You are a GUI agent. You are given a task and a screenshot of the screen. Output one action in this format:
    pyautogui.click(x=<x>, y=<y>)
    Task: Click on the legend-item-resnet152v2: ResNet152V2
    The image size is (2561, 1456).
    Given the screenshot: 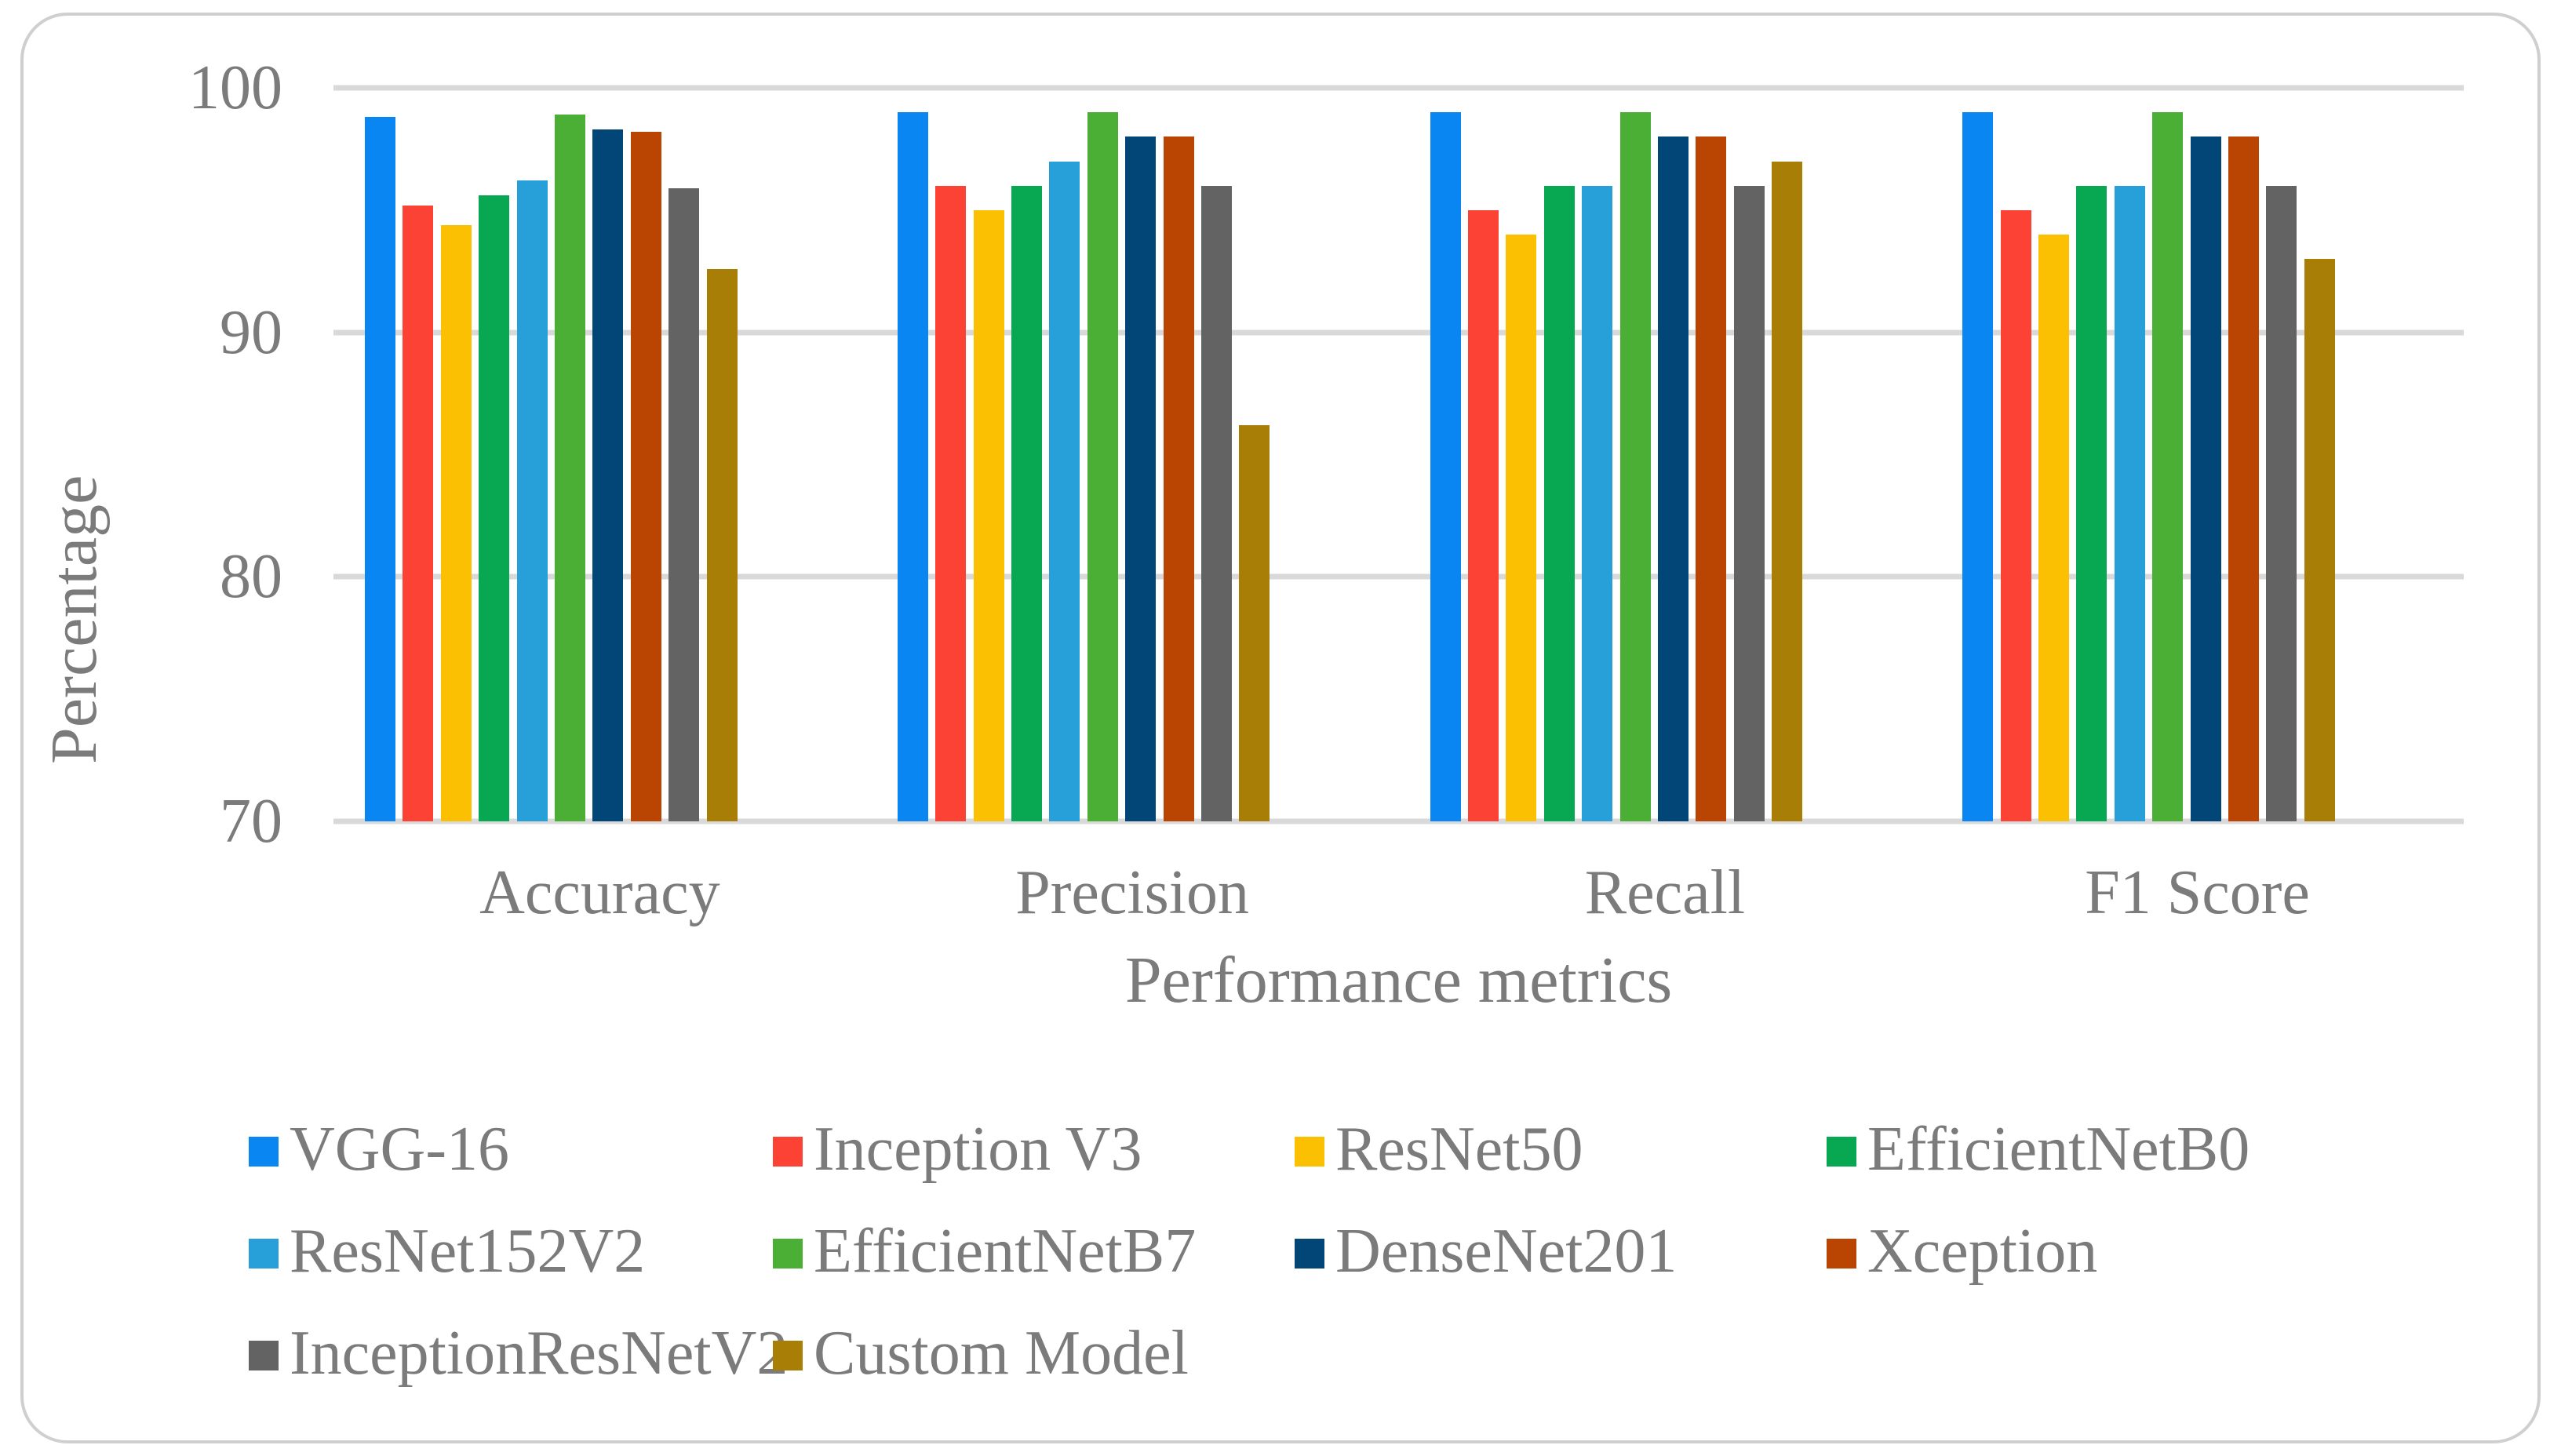 What is the action you would take?
    pyautogui.click(x=447, y=1251)
    